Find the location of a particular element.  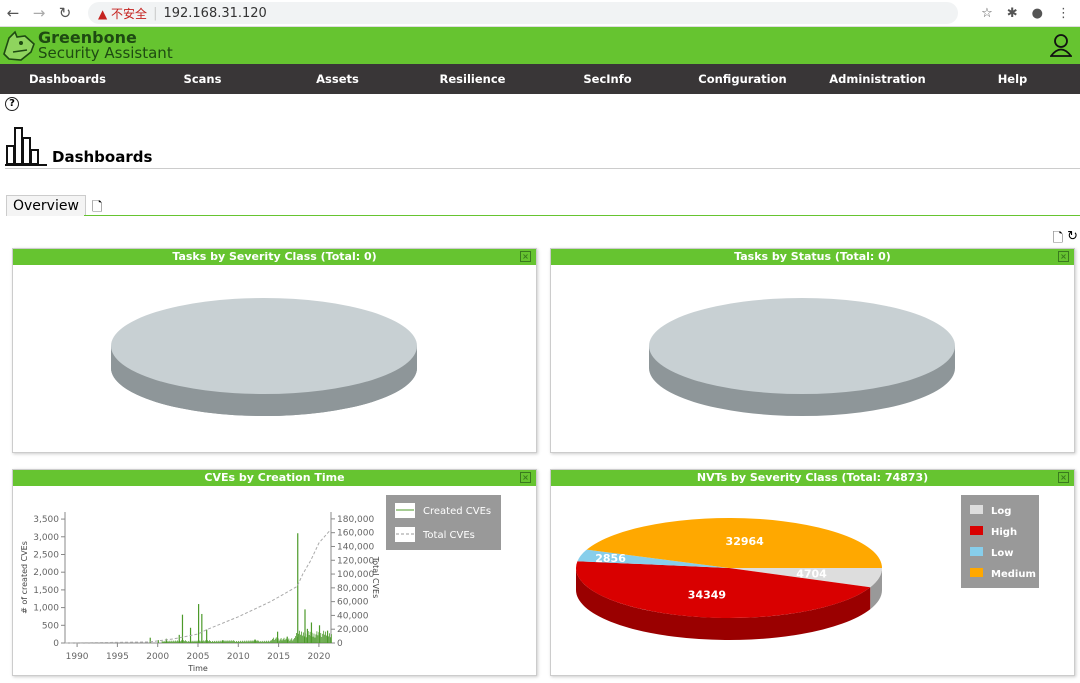

y2-tick-label: 160,000 is located at coordinates (355, 534).